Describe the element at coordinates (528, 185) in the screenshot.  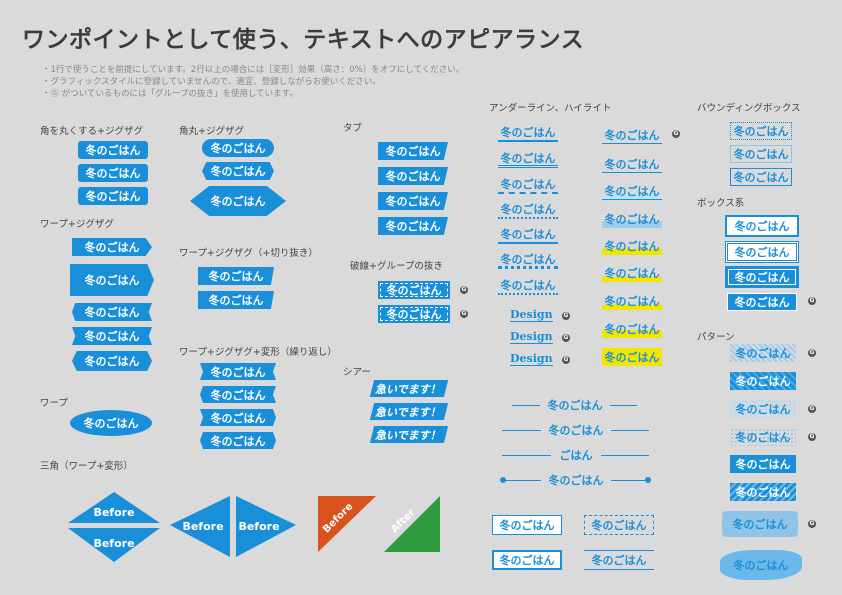
I see `sample-ul-3: 冬のごはん` at that location.